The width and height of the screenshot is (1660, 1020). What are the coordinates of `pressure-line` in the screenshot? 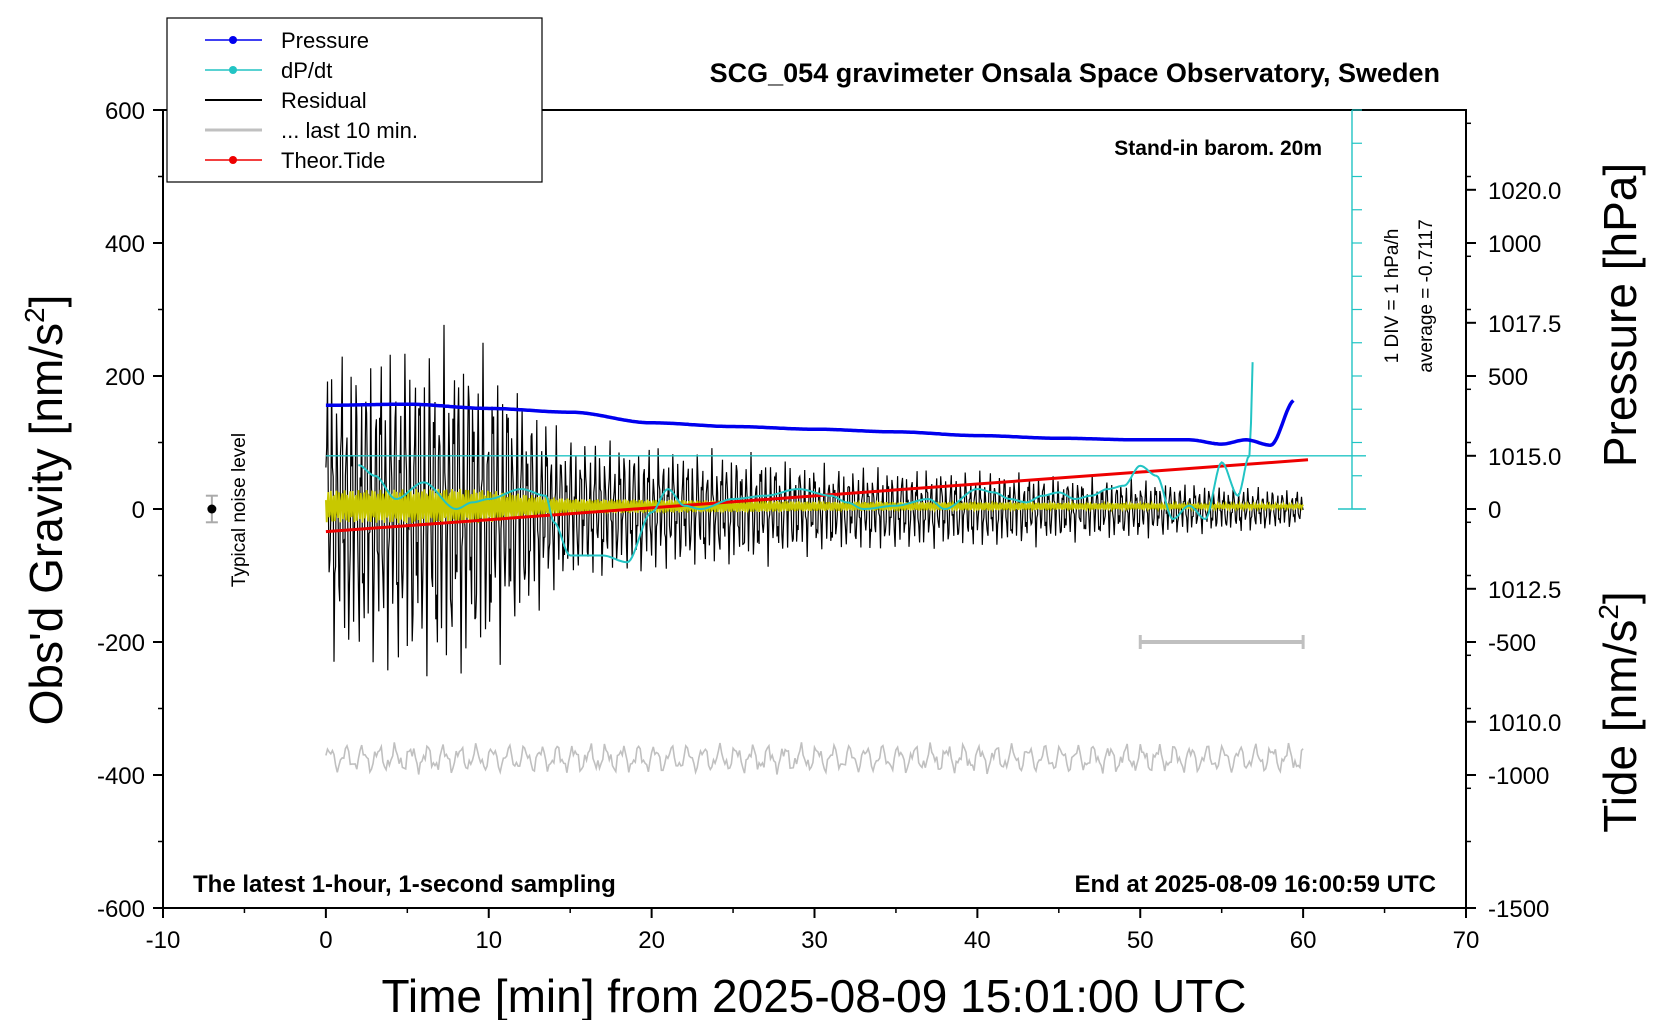 It's located at (810, 423).